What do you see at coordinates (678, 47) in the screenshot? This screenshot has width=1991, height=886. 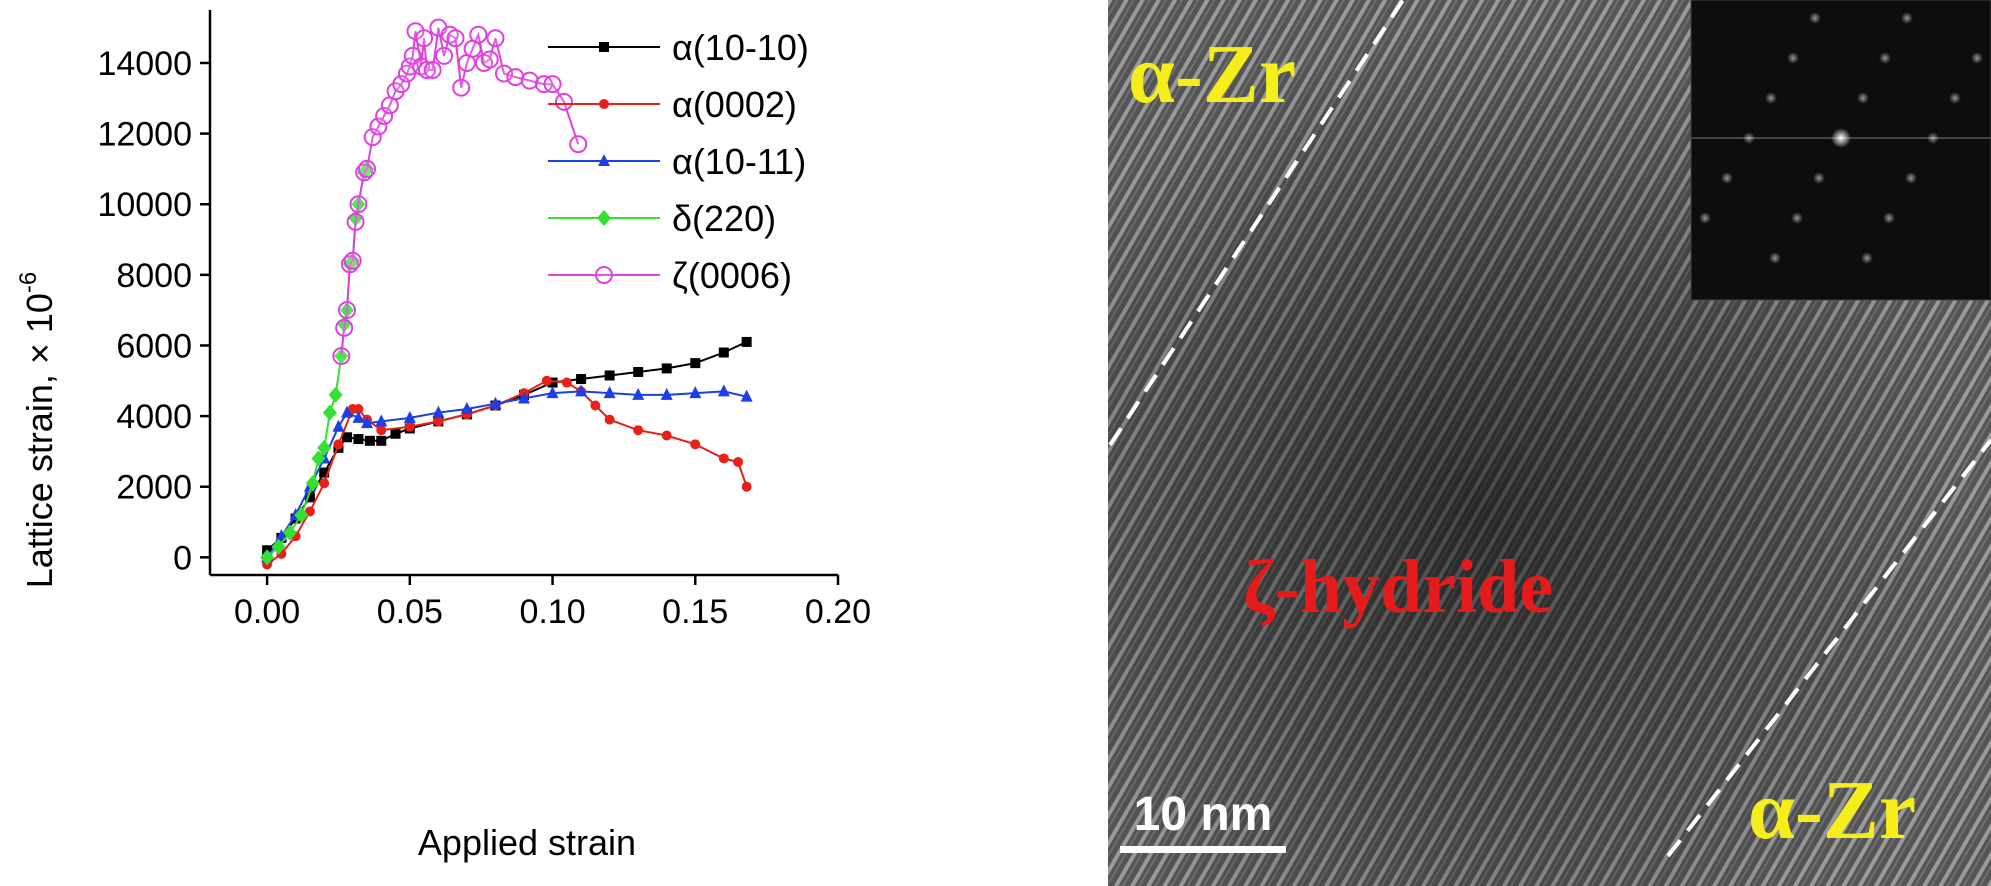 I see `legend-entry: α(10-10)` at bounding box center [678, 47].